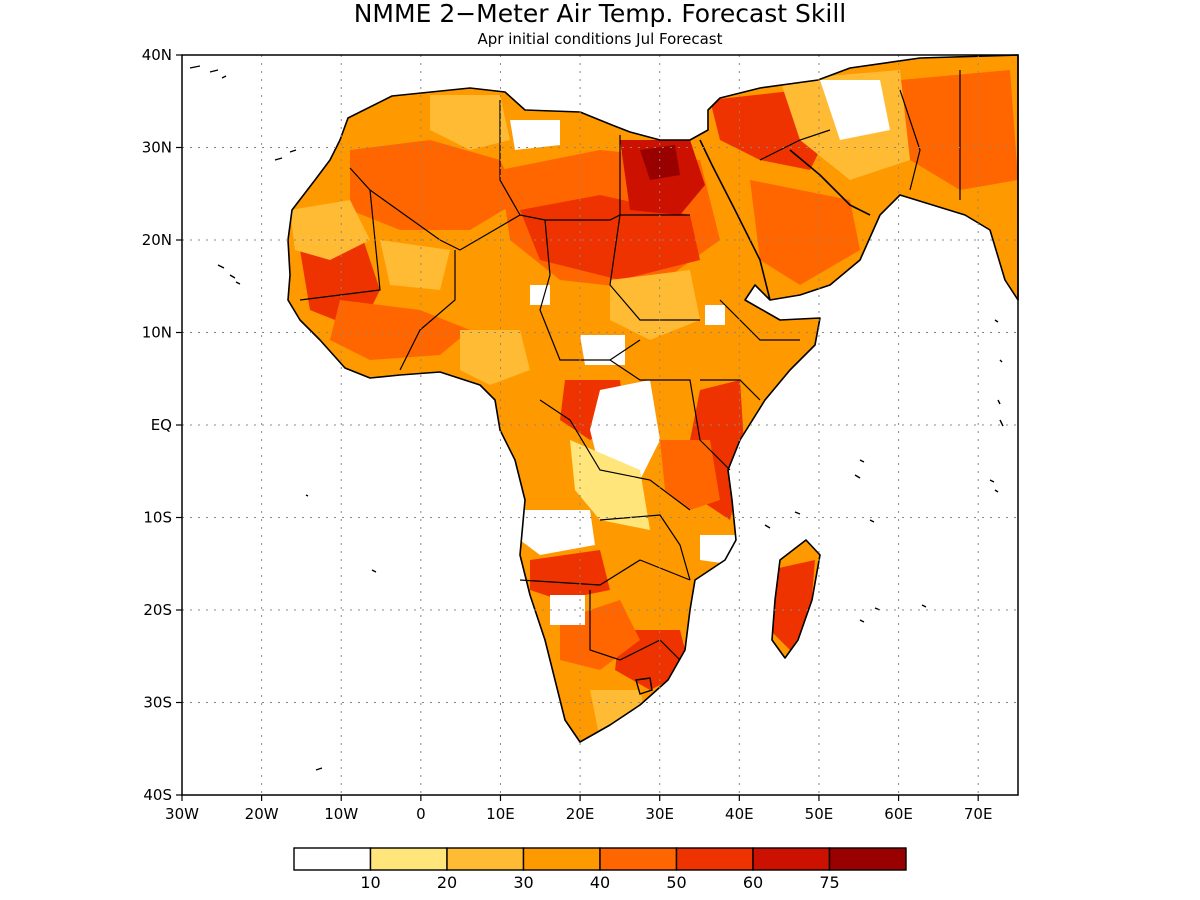 This screenshot has width=1200, height=900. I want to click on lesotho-outline, so click(644, 686).